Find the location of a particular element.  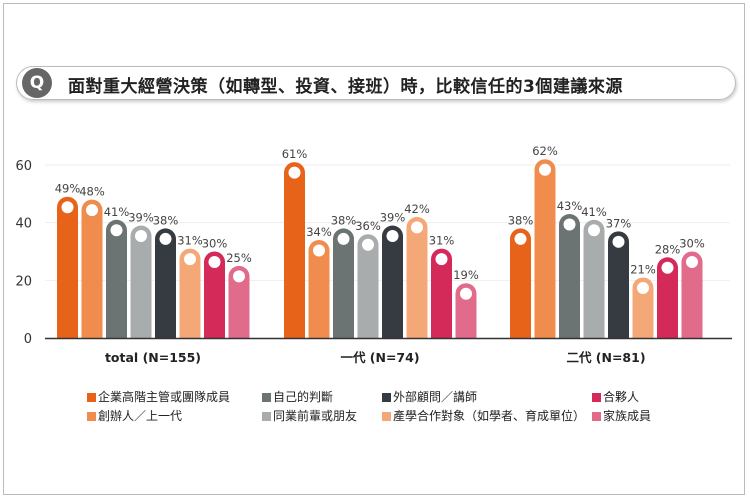

legend-label: 同業前輩或朋友 is located at coordinates (315, 416).